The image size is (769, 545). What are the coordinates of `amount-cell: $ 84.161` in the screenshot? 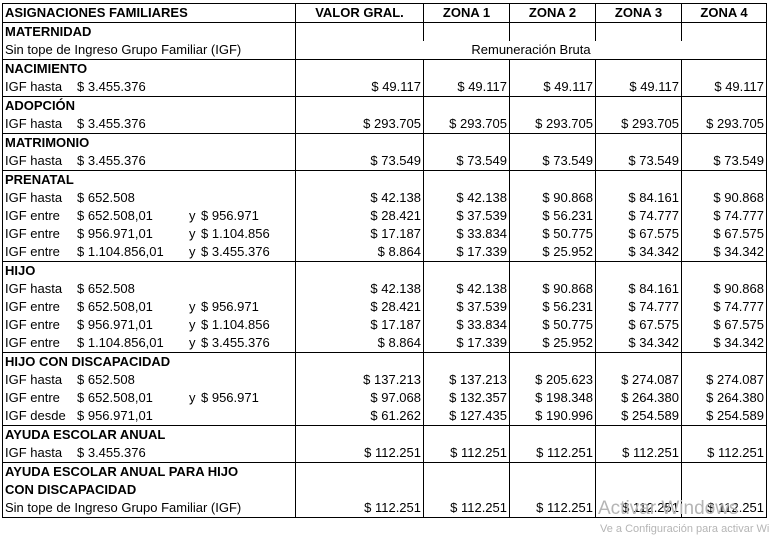 It's located at (638, 289).